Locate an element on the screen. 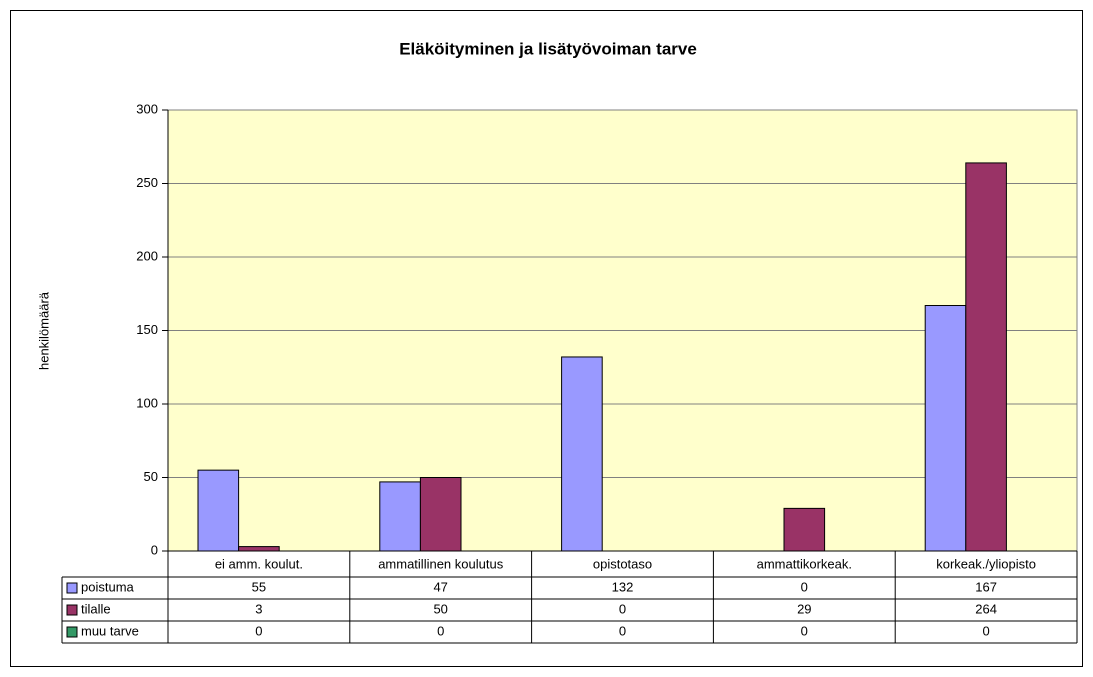  y-tick-label: 0 is located at coordinates (154, 549).